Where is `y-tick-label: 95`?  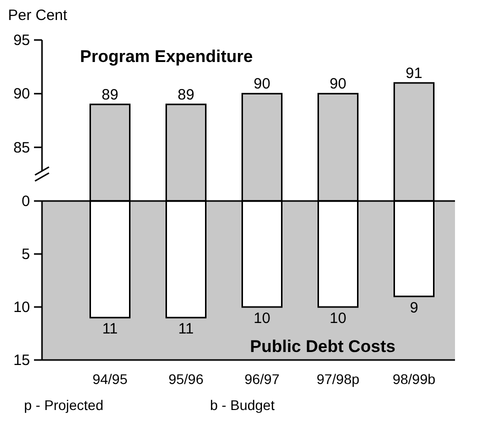
y-tick-label: 95 is located at coordinates (21, 40).